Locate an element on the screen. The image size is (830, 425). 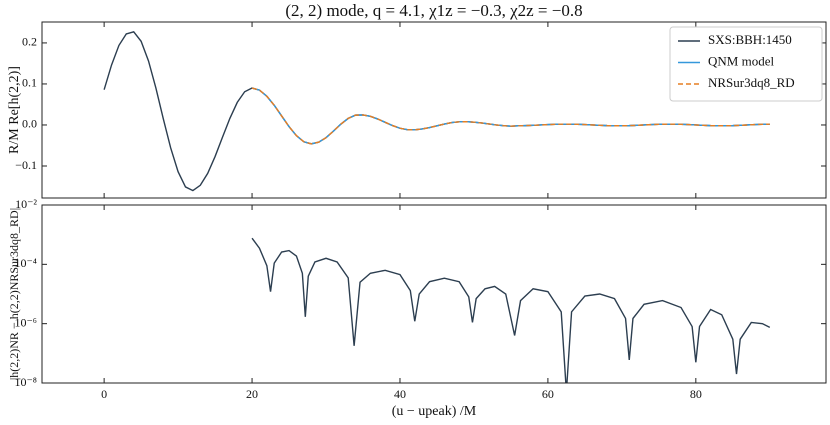
legend-label: QNM model is located at coordinates (741, 60).